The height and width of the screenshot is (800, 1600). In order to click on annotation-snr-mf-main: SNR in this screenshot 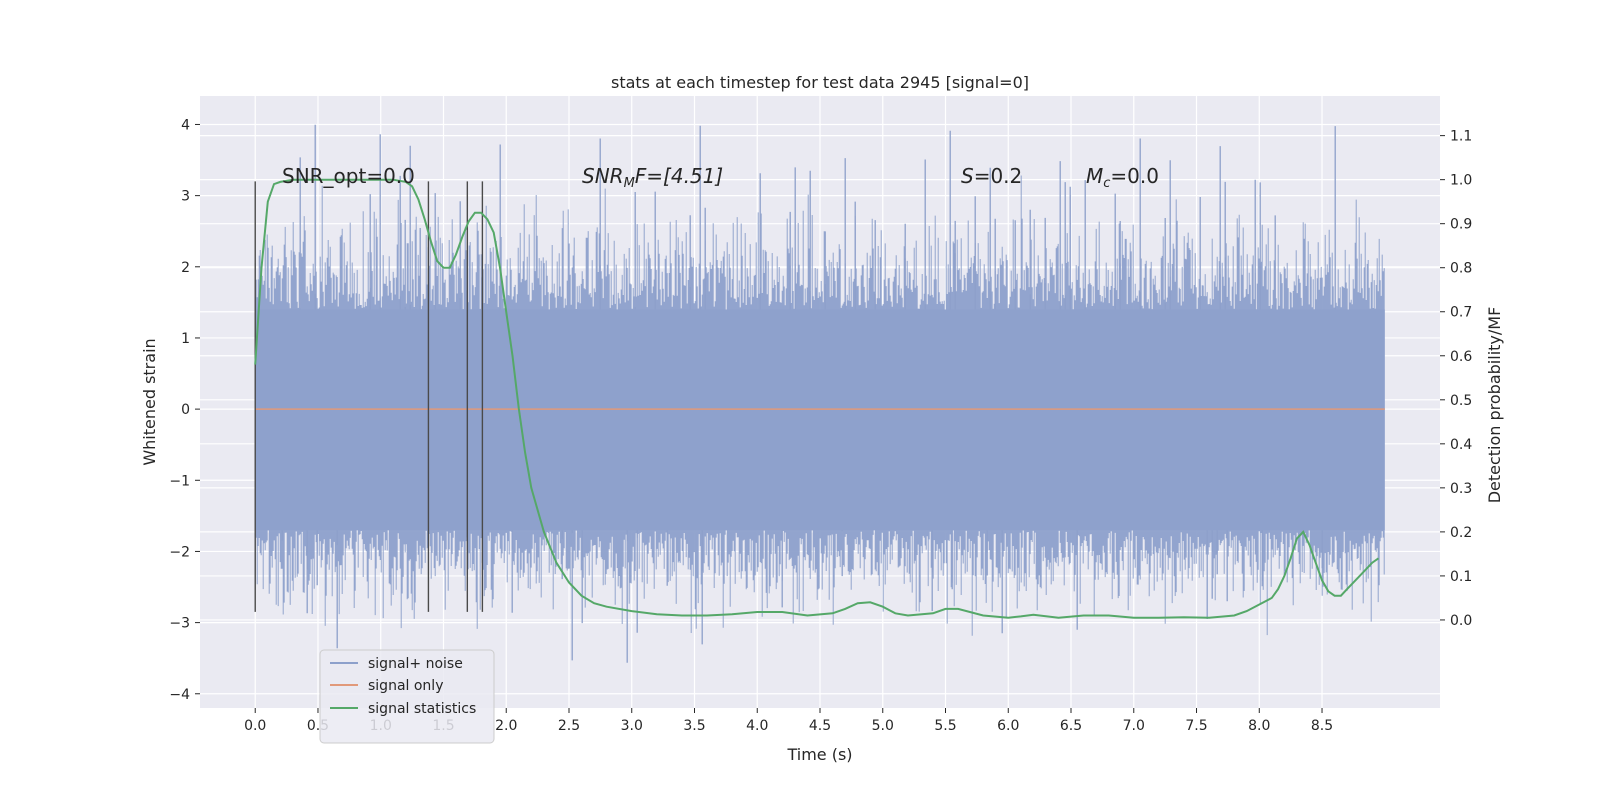, I will do `click(603, 176)`.